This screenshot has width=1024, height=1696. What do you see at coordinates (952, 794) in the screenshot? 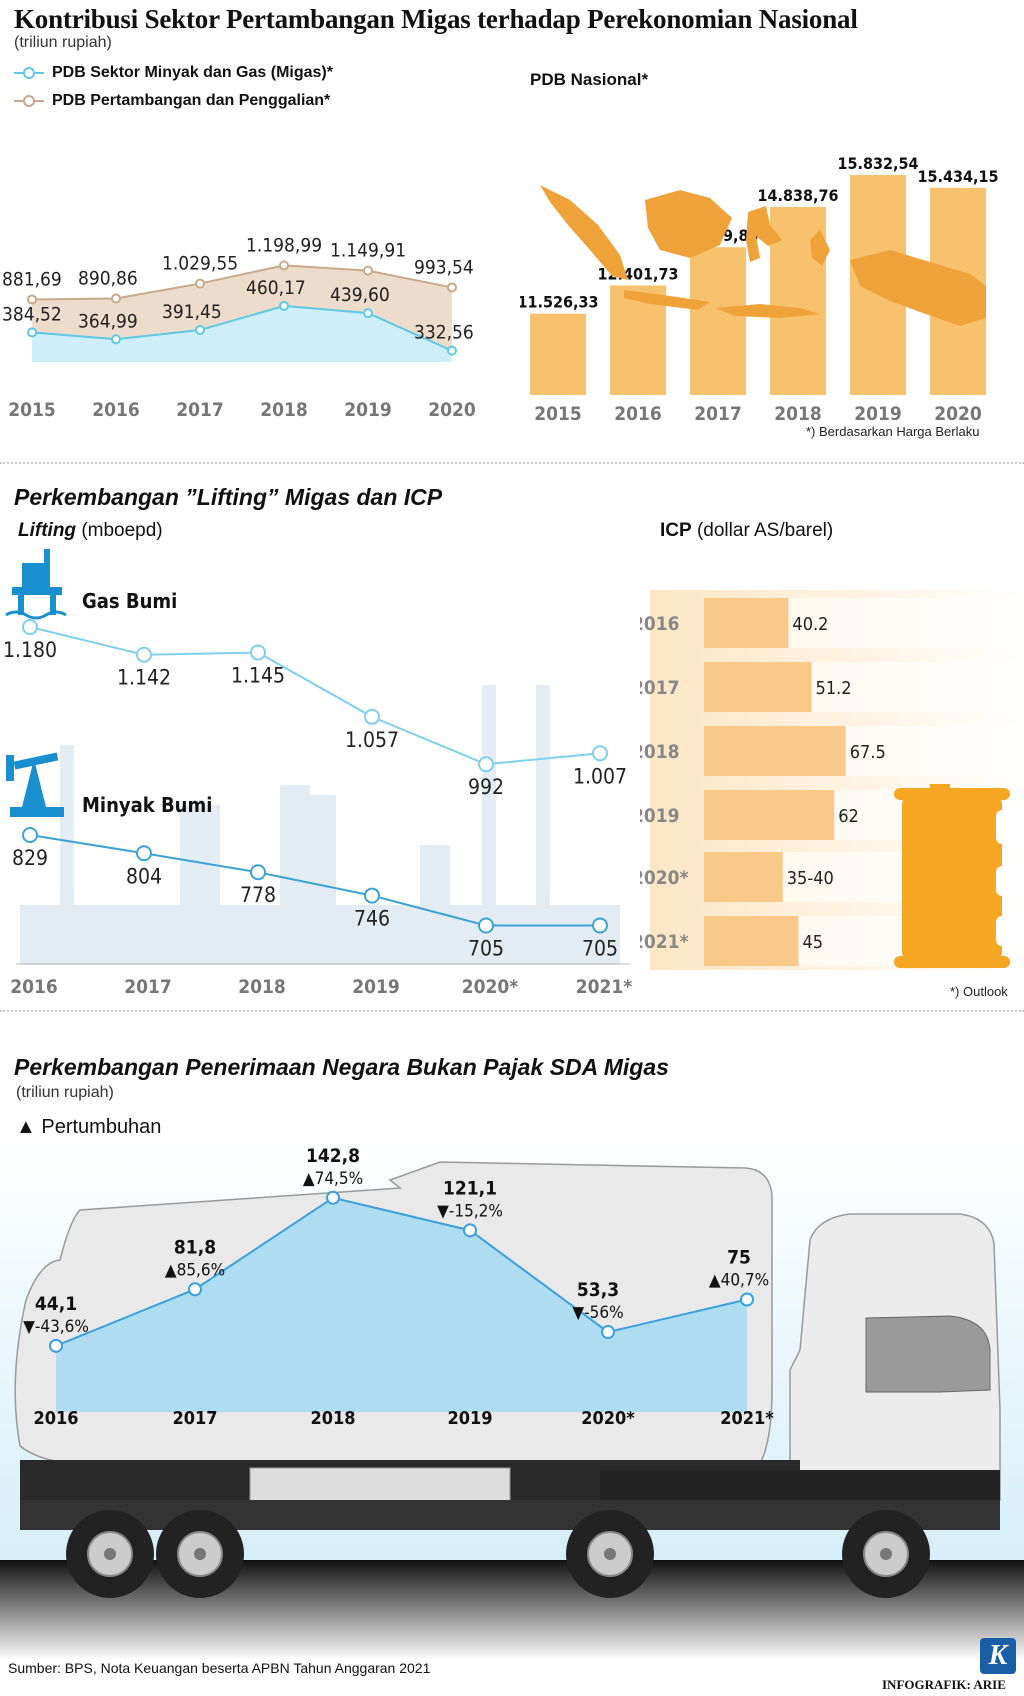
I see `barrel-rim` at bounding box center [952, 794].